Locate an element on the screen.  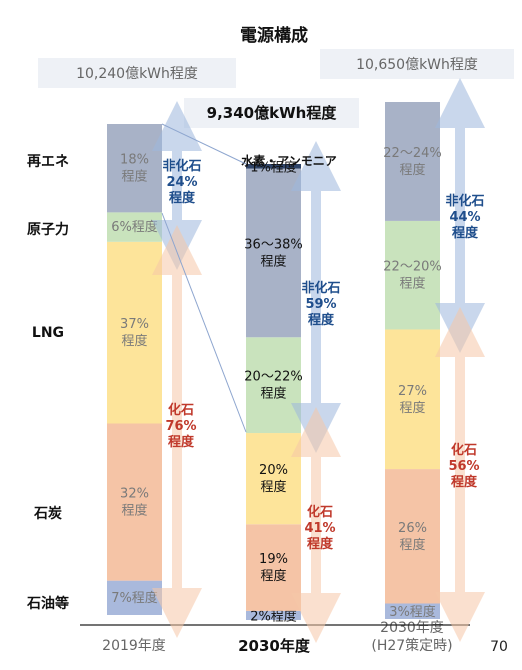
x-axis-label: 2030年度 is located at coordinates (274, 646).